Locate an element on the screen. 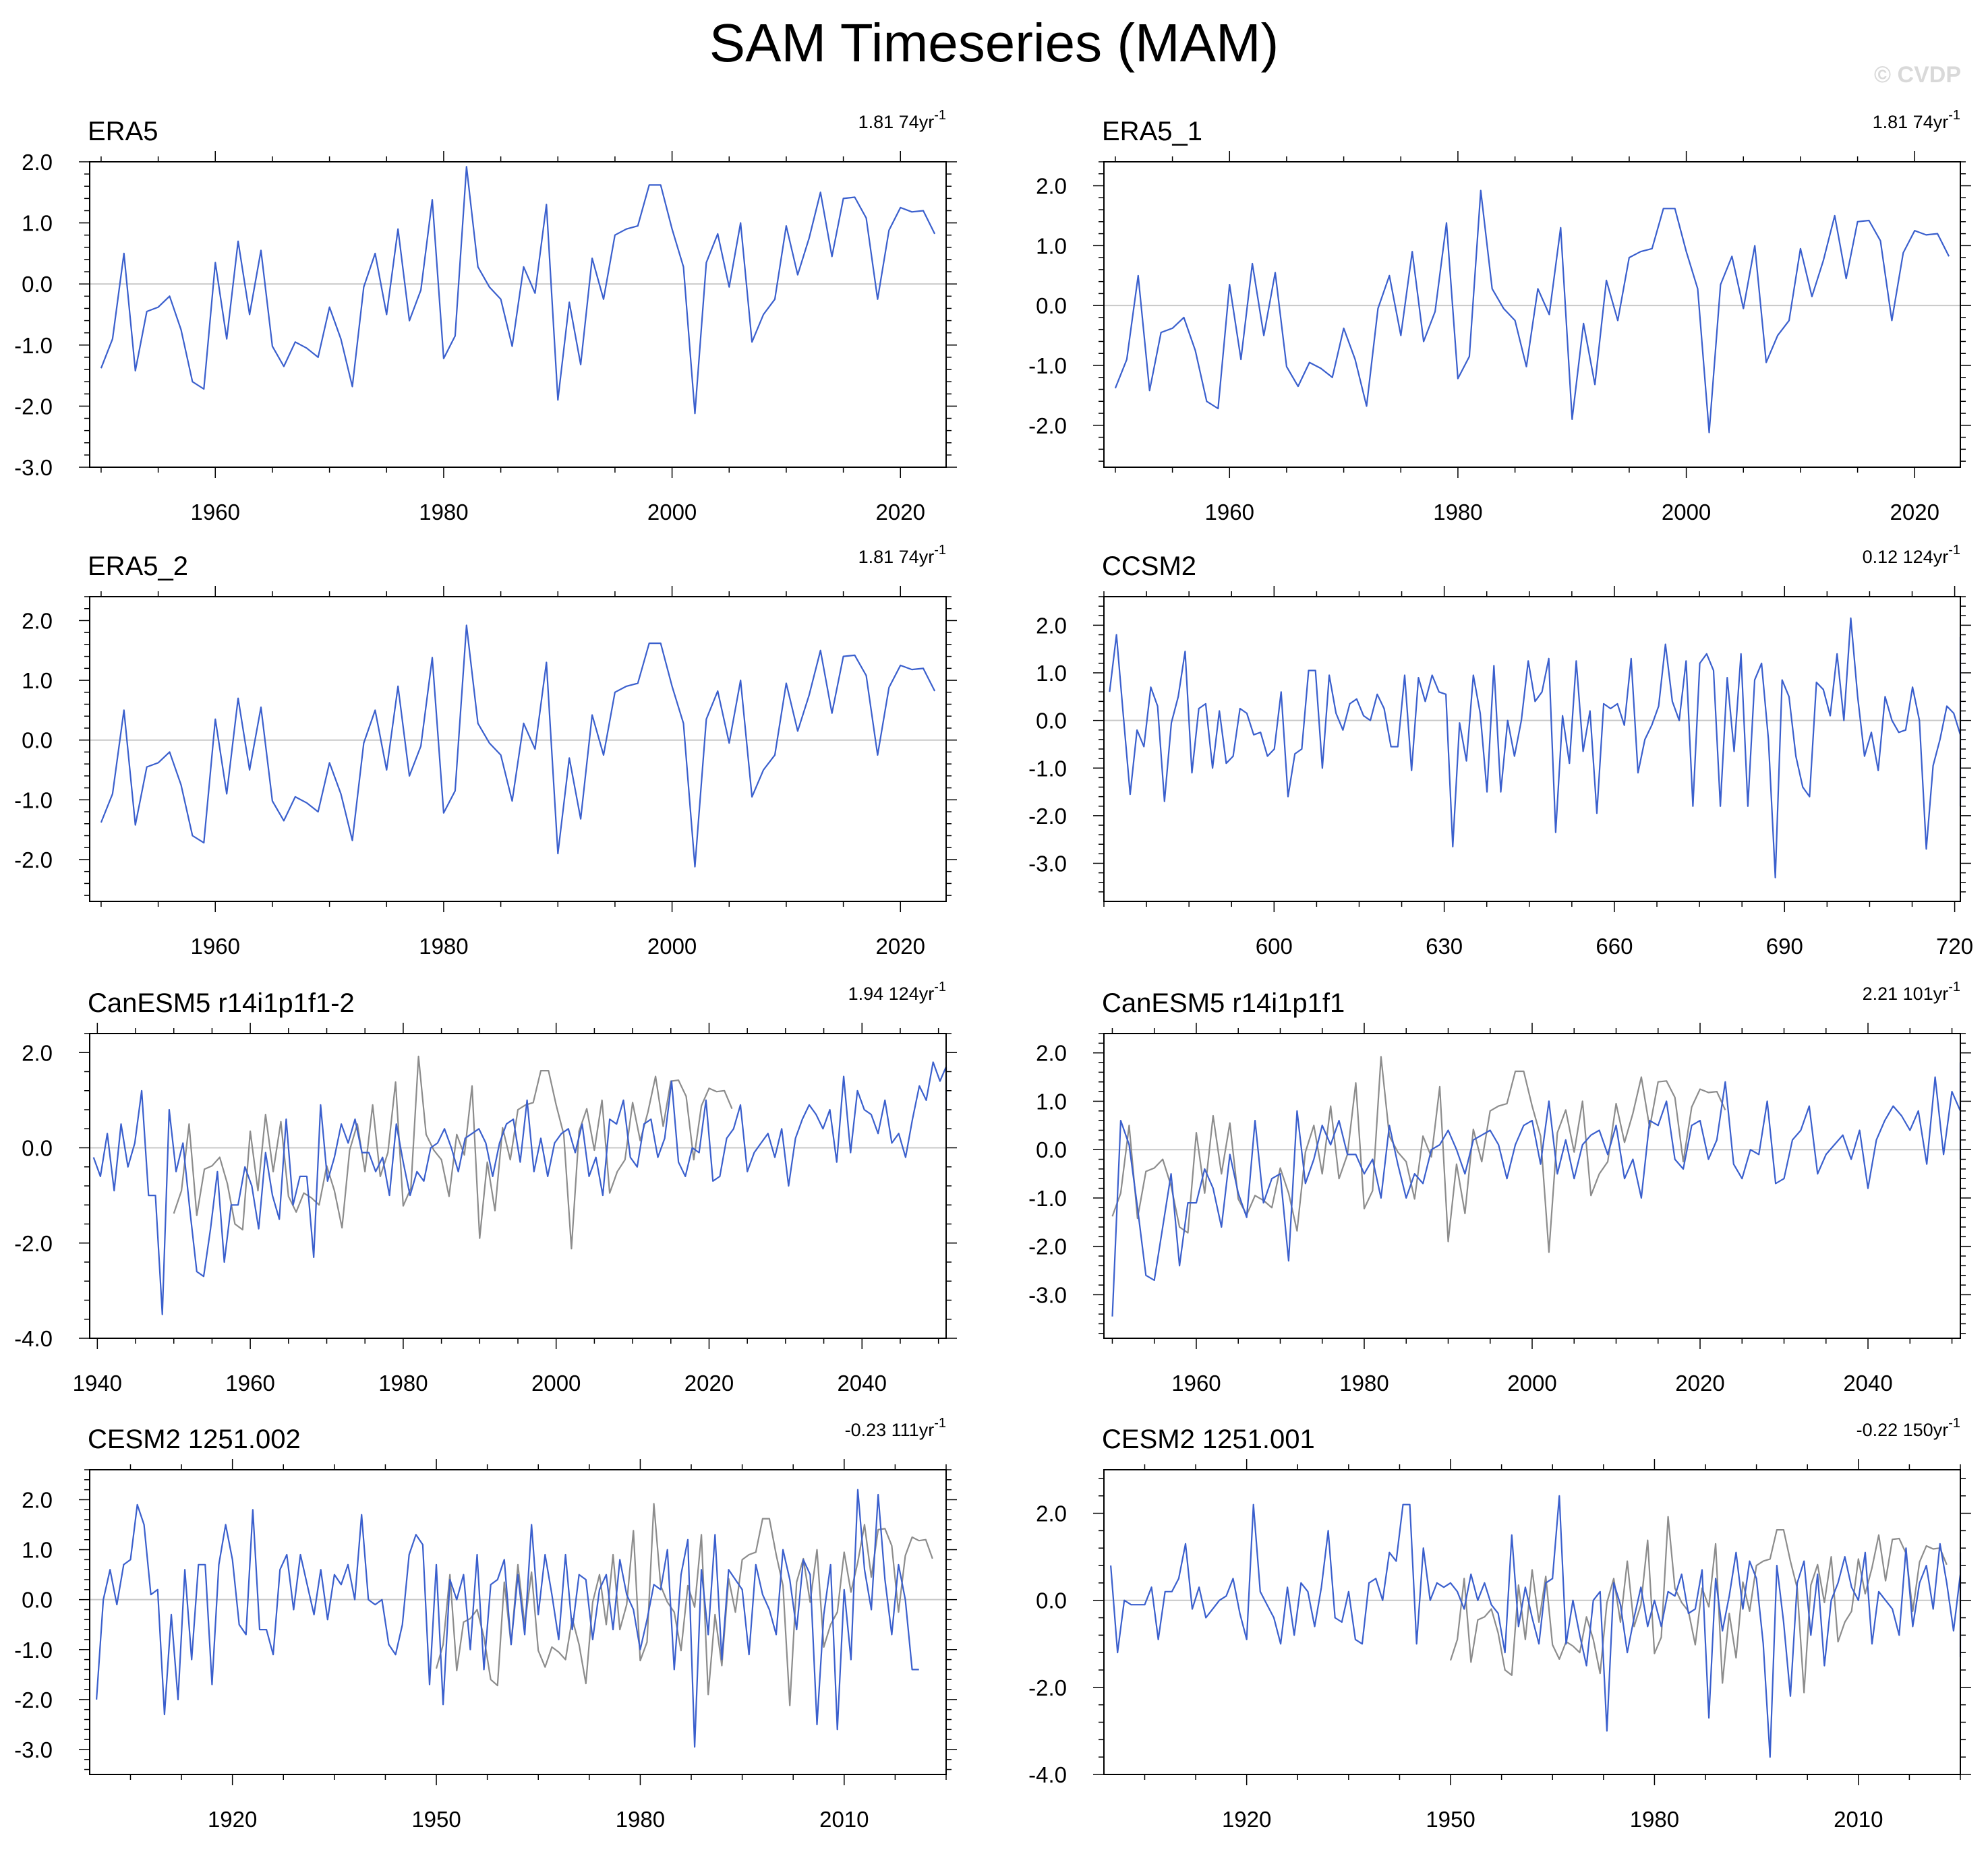  panel-title: CCSM2 is located at coordinates (1149, 566).